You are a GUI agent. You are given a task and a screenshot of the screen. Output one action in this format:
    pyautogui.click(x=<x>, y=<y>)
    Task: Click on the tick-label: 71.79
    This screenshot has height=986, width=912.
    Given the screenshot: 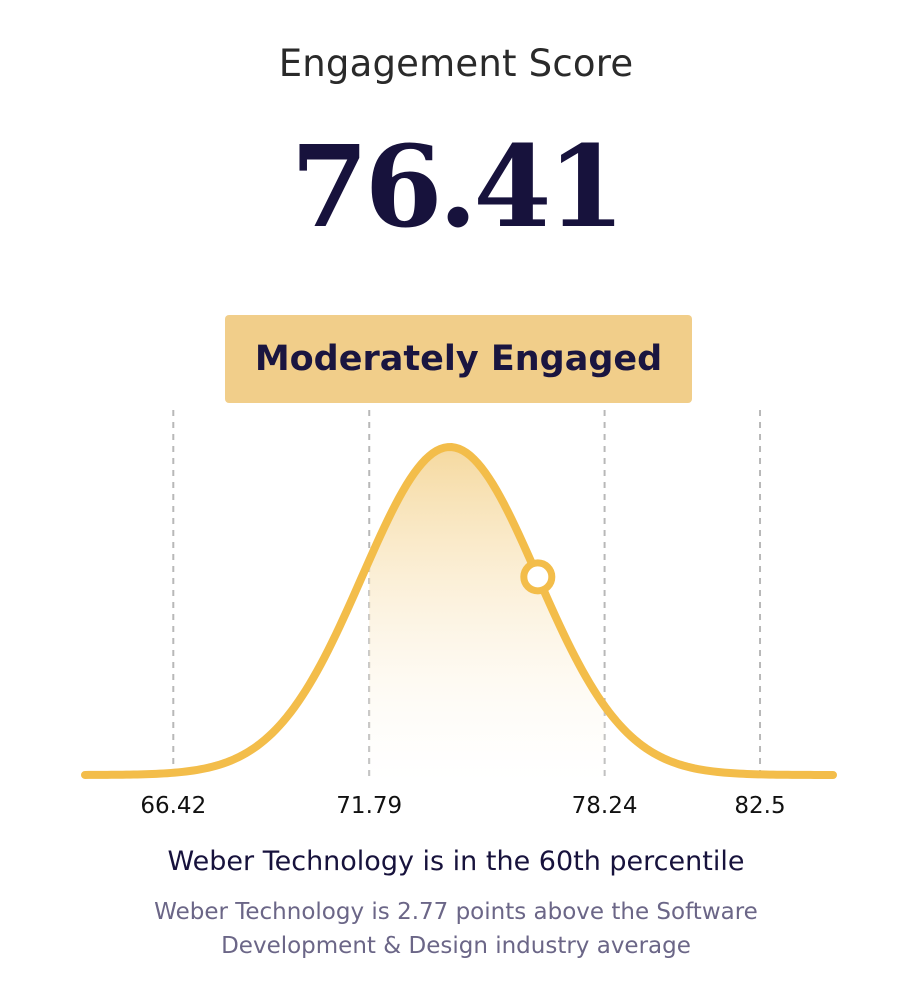 What is the action you would take?
    pyautogui.click(x=369, y=806)
    